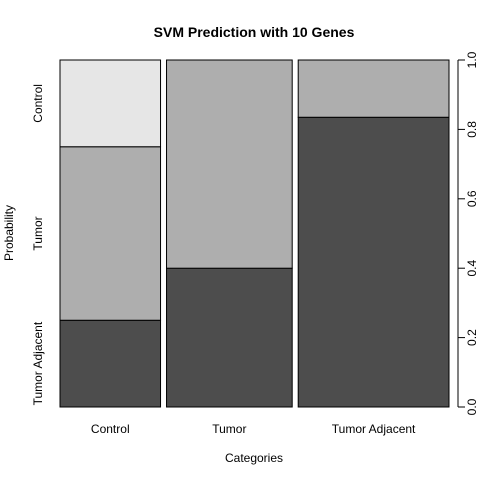 This screenshot has height=480, width=480. What do you see at coordinates (472, 406) in the screenshot?
I see `y-tick-label: 0.0` at bounding box center [472, 406].